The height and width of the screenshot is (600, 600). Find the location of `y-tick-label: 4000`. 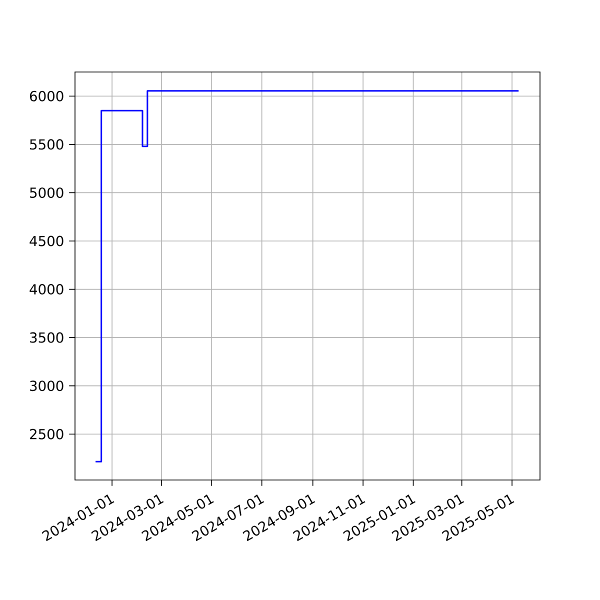

y-tick-label: 4000 is located at coordinates (47, 289).